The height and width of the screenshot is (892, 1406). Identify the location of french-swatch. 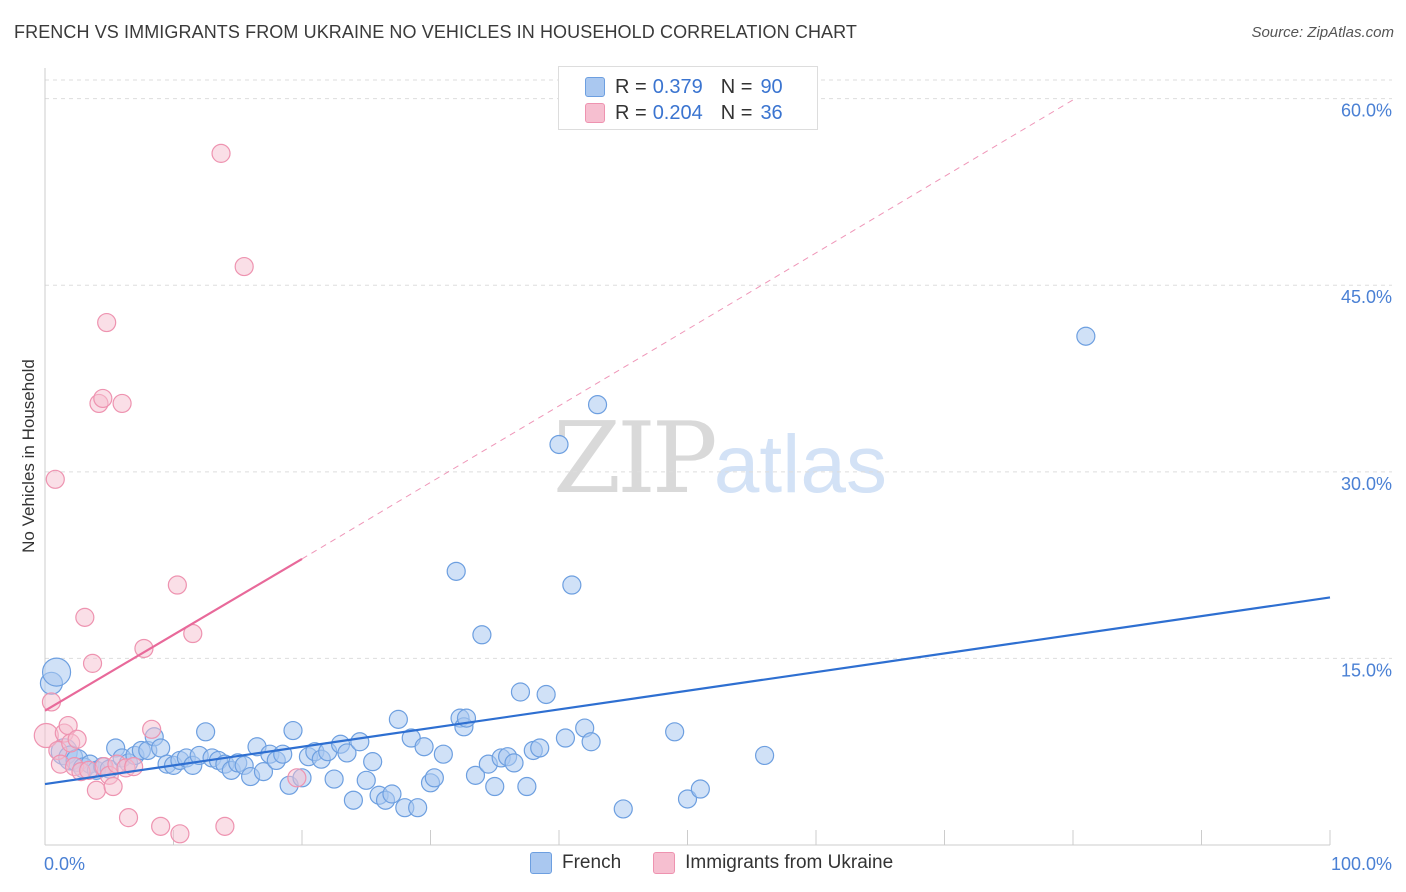
(595, 87).